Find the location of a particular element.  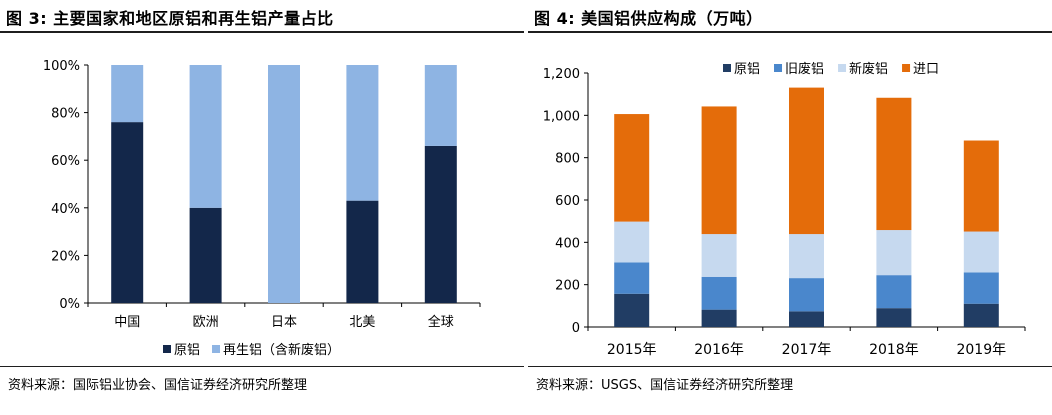

y-tick-label: 1,000 is located at coordinates (561, 116).